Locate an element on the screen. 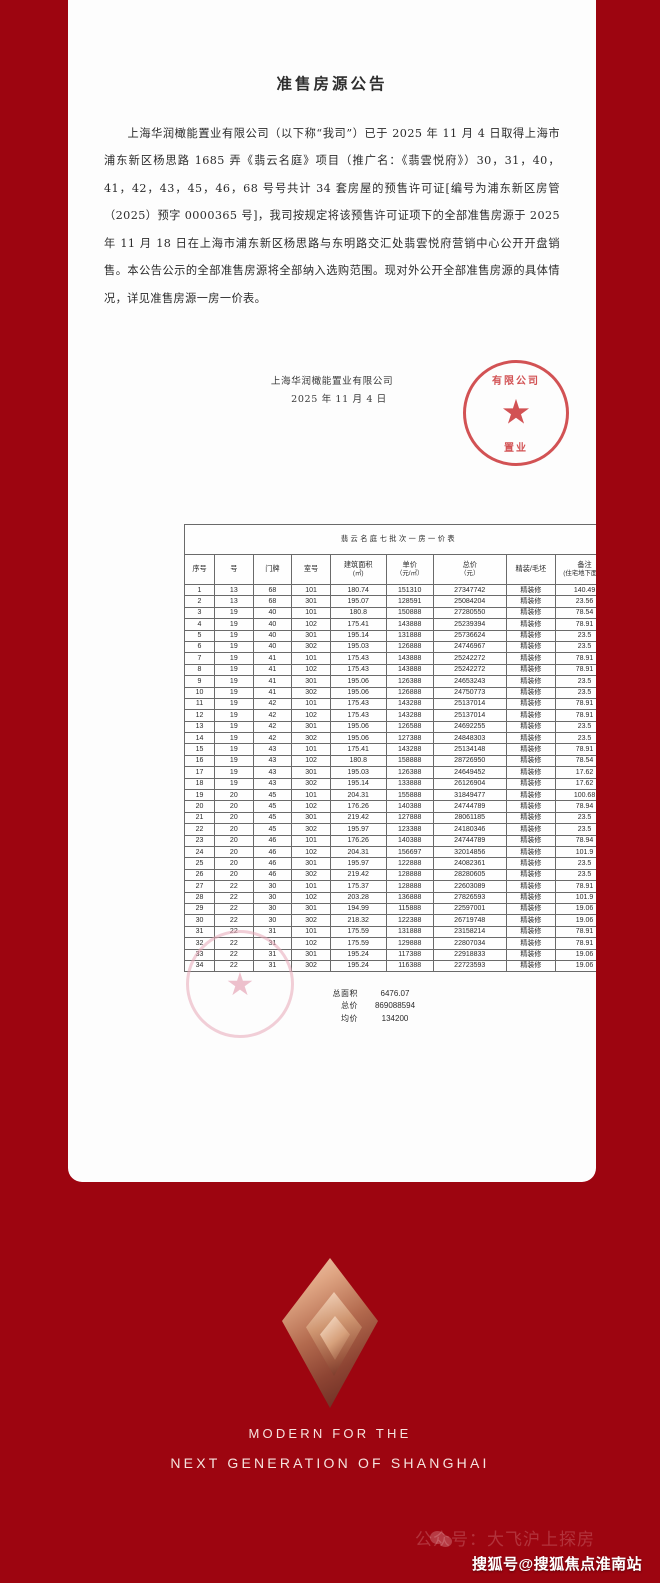 The image size is (660, 1583). table-row: 33 22 31 301 195.24 117388 22918833 精装修 19.06 is located at coordinates (389, 954).